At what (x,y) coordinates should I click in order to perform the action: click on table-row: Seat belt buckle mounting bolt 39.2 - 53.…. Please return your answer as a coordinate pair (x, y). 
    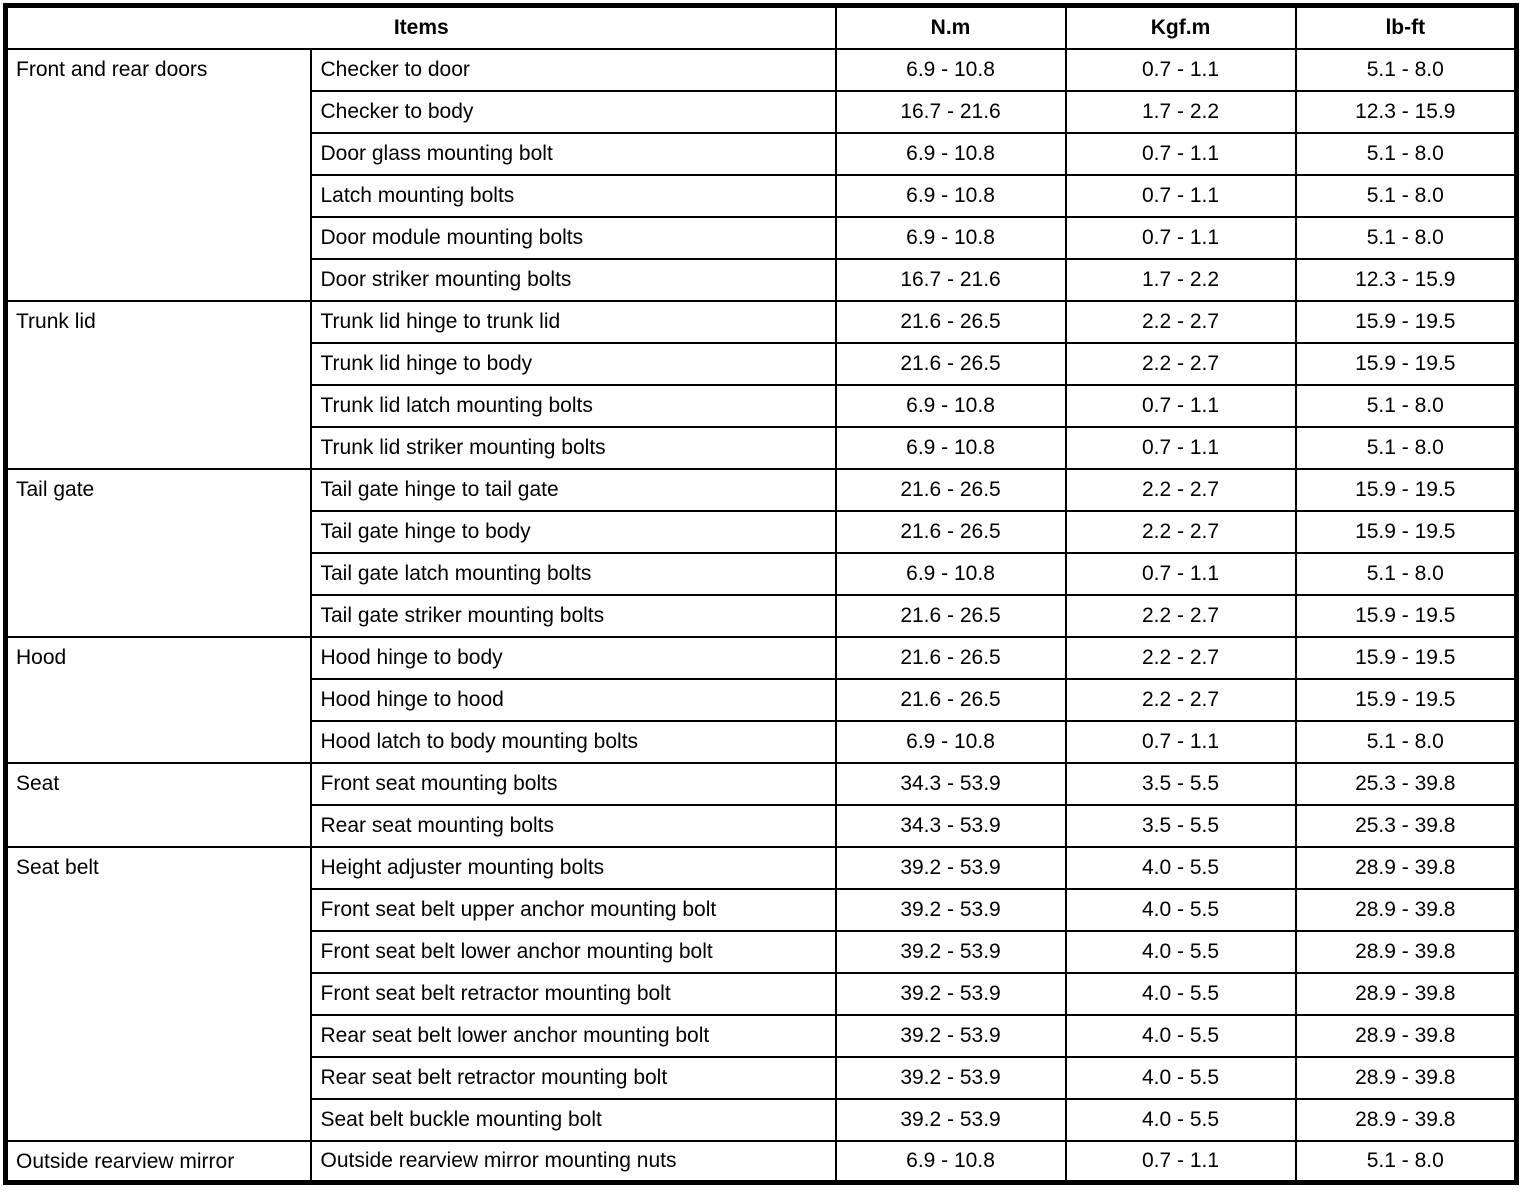
    Looking at the image, I should click on (762, 1119).